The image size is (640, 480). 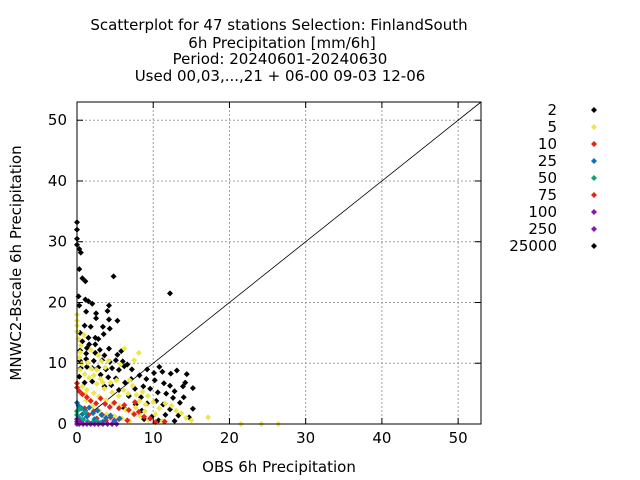 What do you see at coordinates (178, 323) in the screenshot?
I see `data-points` at bounding box center [178, 323].